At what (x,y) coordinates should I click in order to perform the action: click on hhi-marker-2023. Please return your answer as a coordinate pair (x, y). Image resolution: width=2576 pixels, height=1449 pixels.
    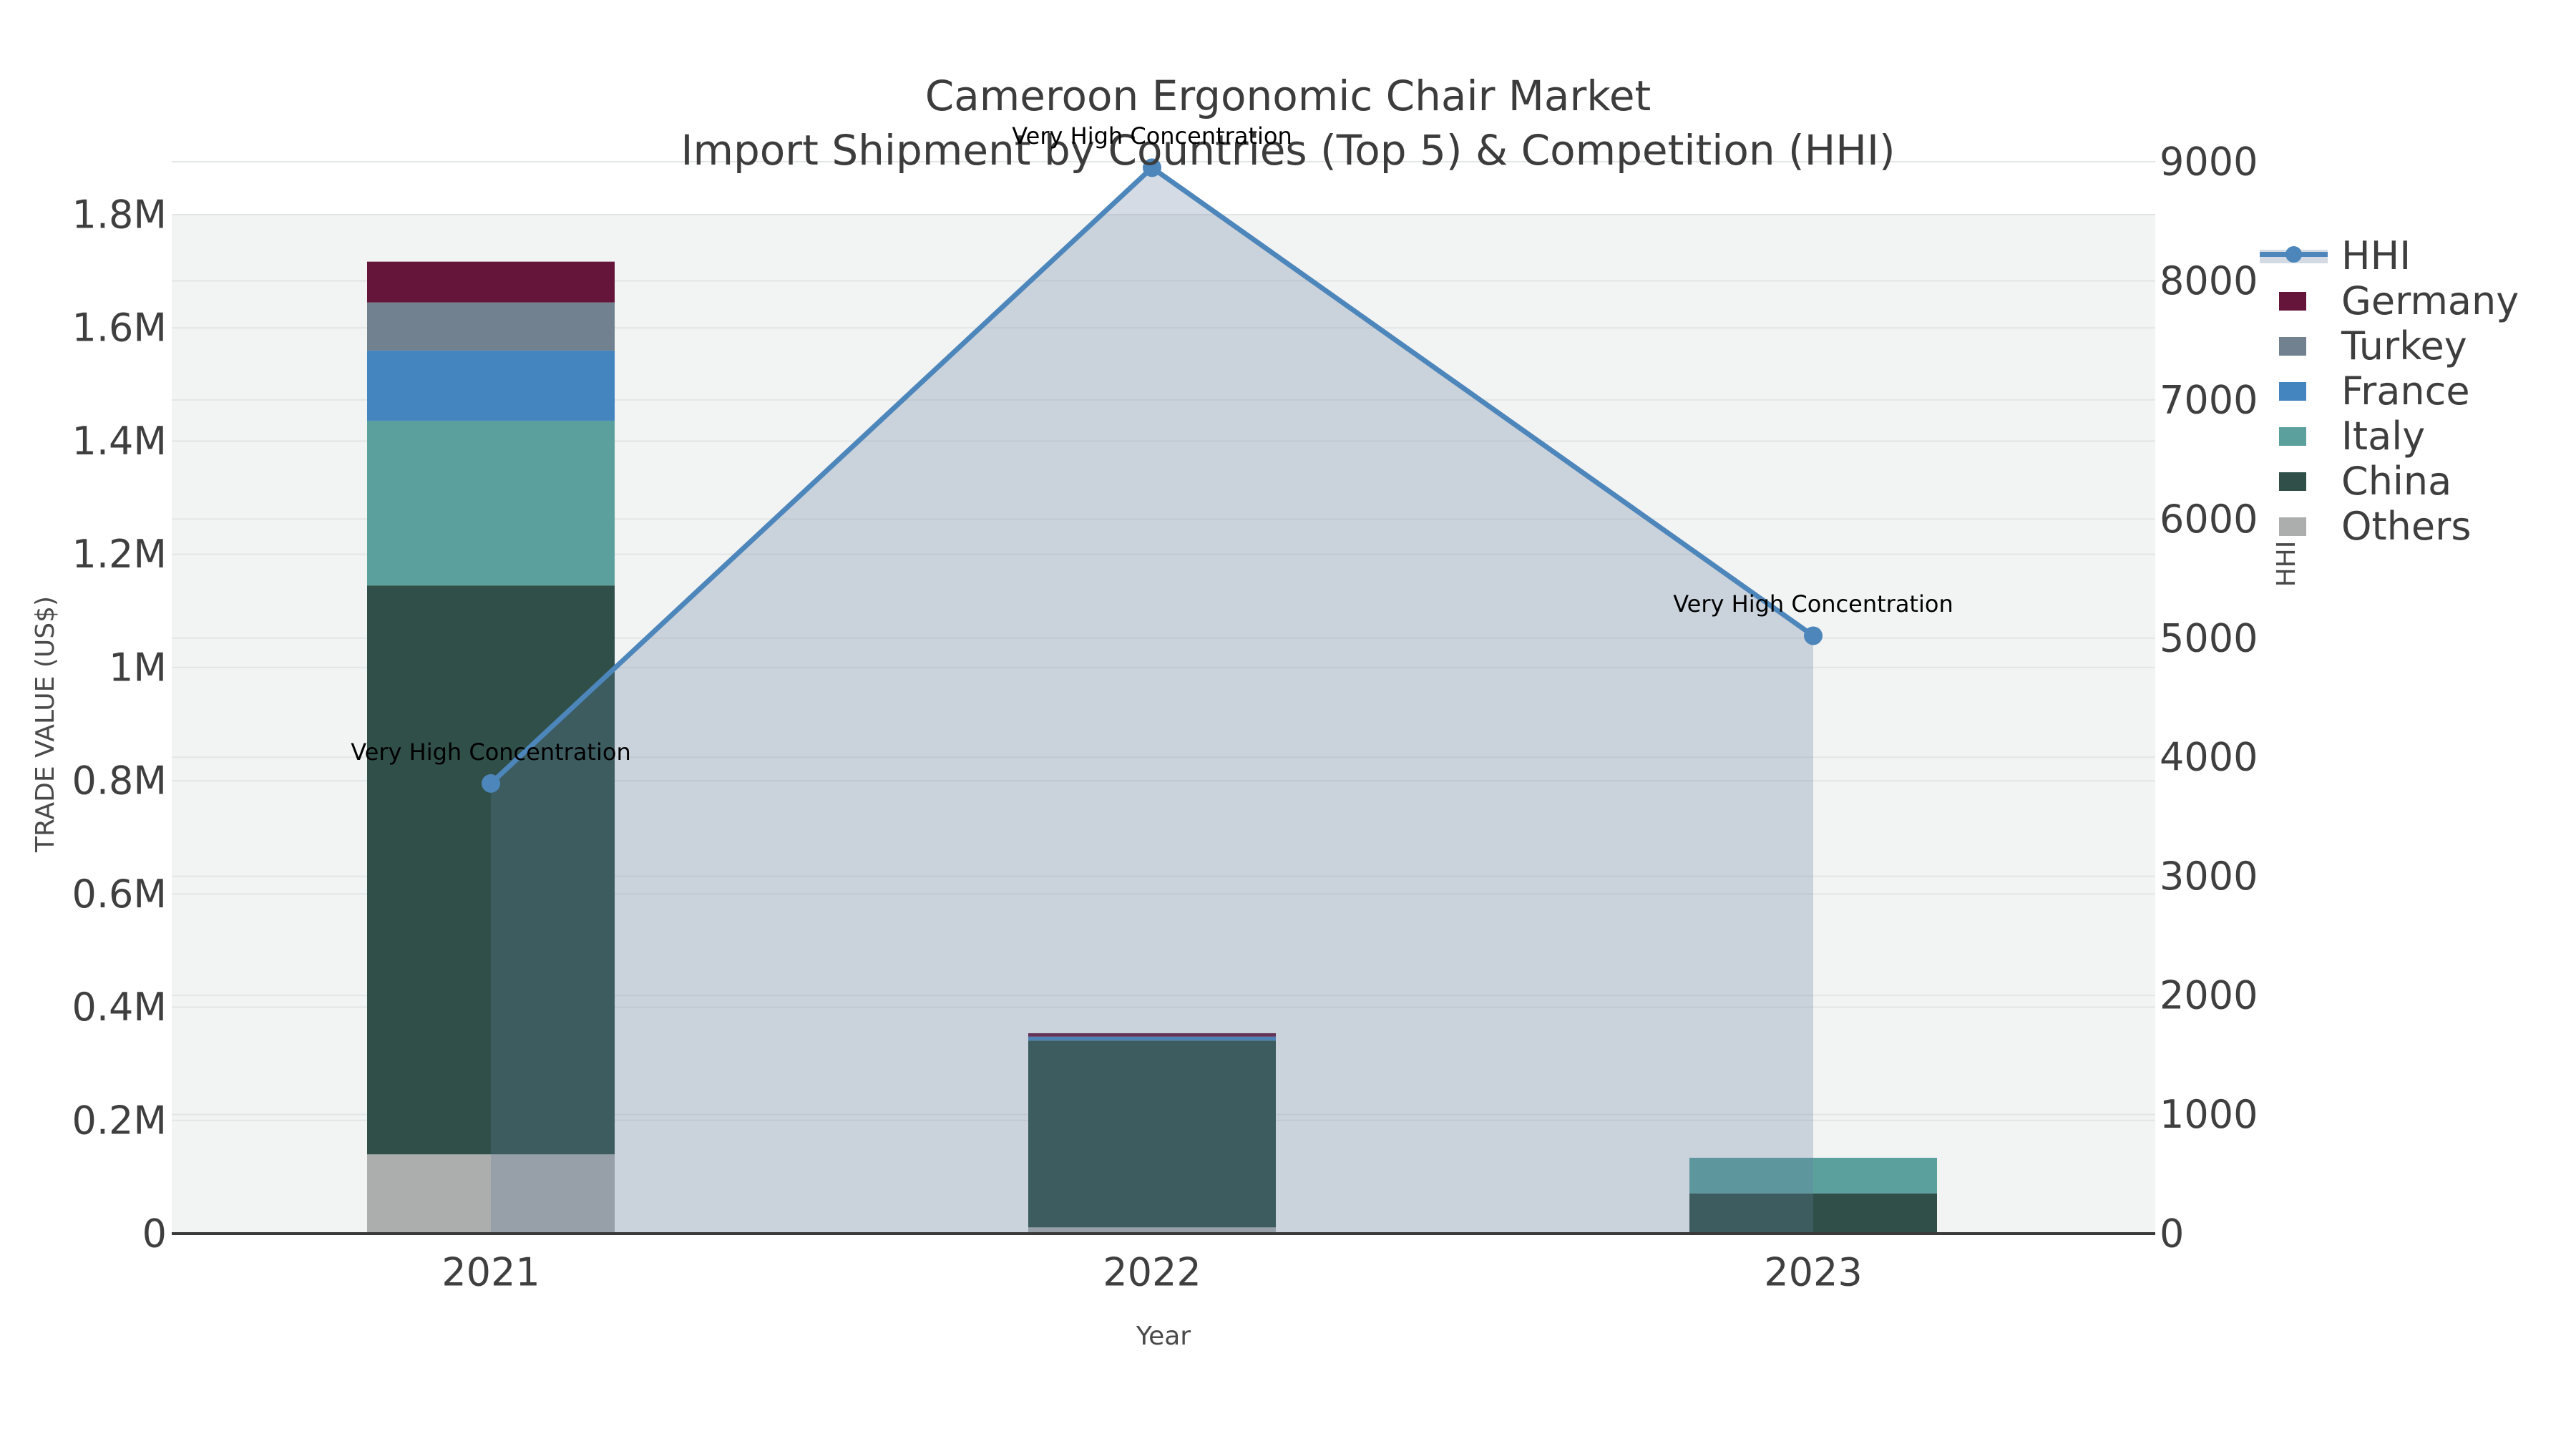
    Looking at the image, I should click on (1813, 635).